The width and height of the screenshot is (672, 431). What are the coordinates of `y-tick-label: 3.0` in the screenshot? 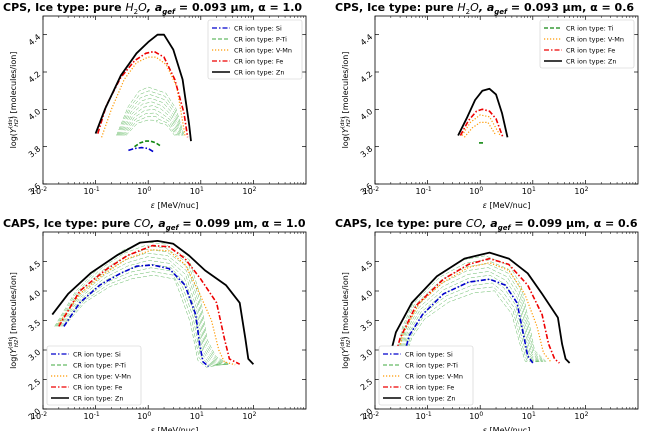 It's located at (367, 355).